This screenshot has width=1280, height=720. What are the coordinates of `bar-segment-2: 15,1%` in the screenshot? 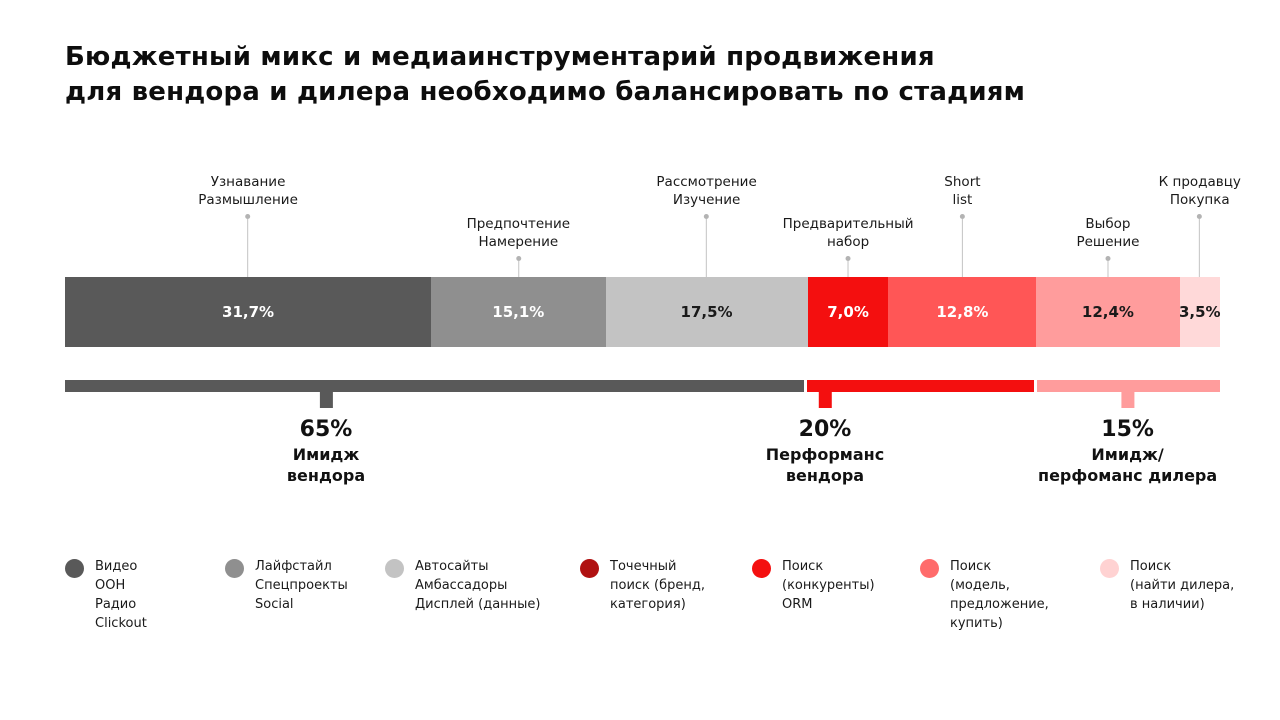 It's located at (518, 312).